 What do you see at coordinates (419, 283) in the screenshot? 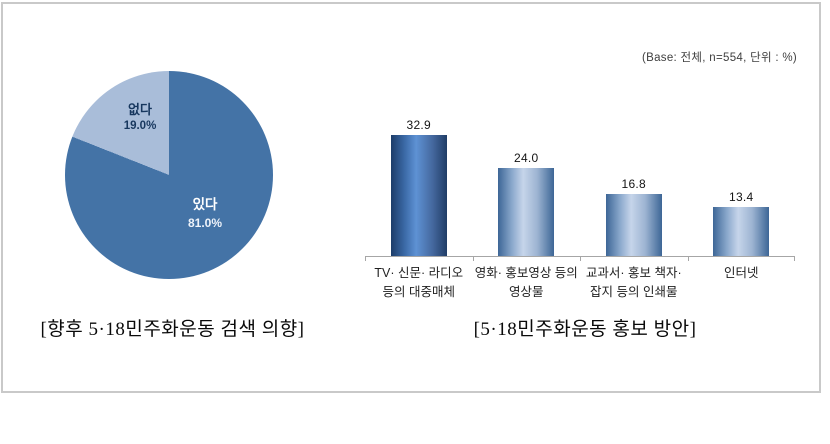
I see `category-label: TV· 신문· 라디오 등의 대중매체` at bounding box center [419, 283].